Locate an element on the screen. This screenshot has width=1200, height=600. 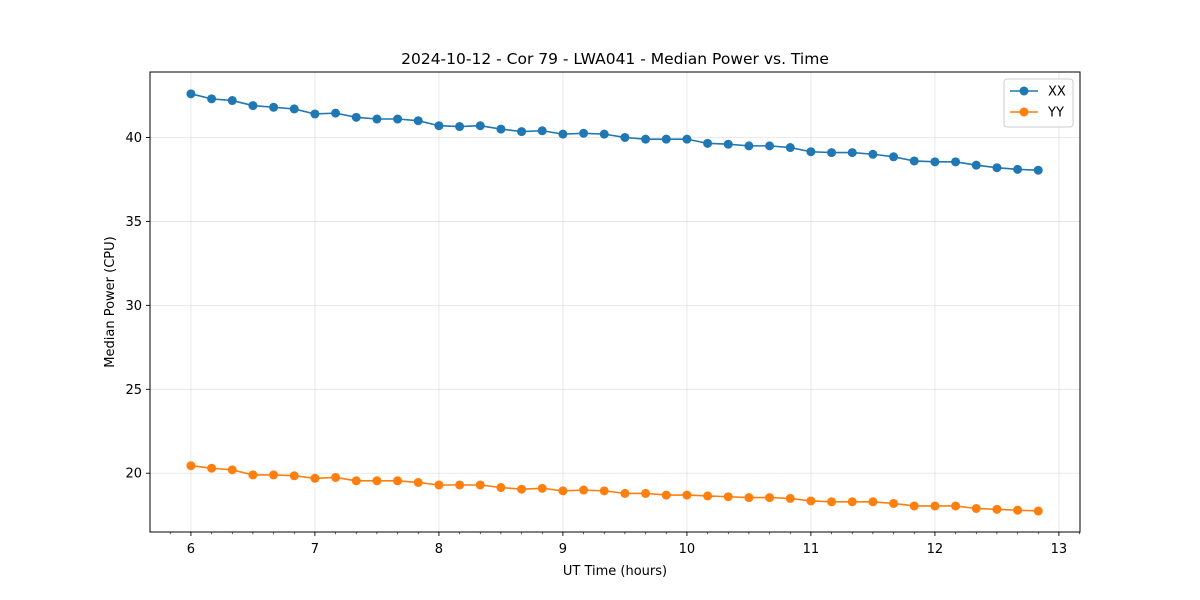
x-tick-label: 12 is located at coordinates (935, 549).